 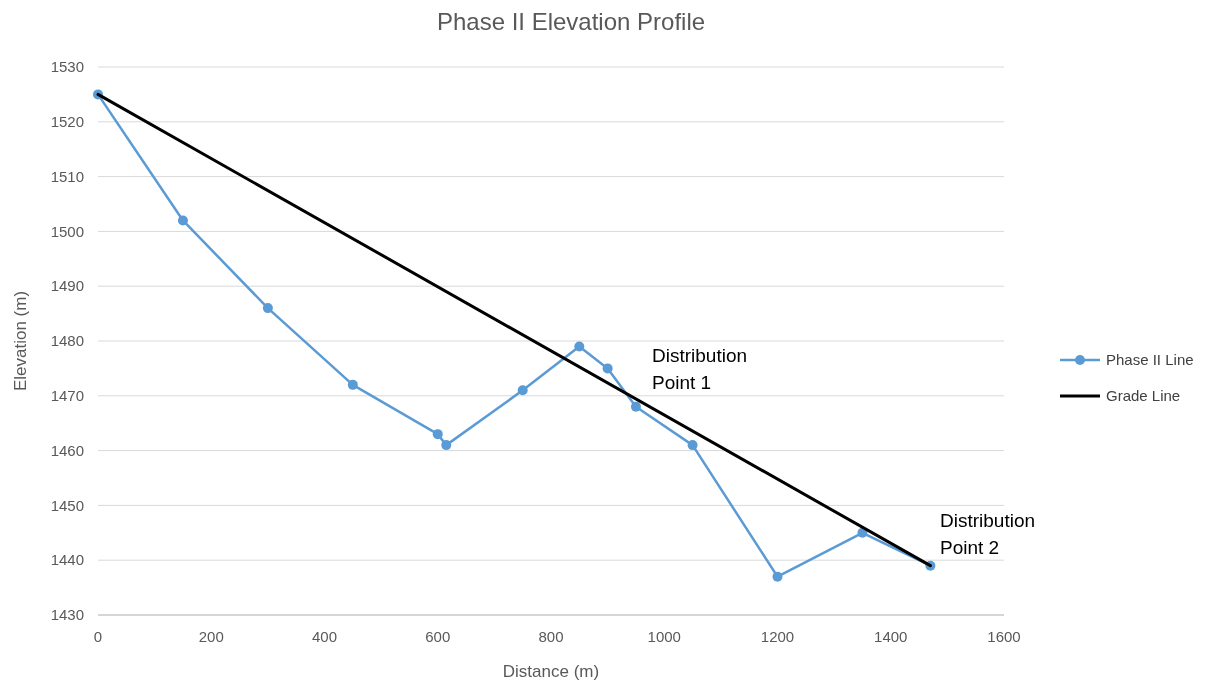 What do you see at coordinates (1004, 636) in the screenshot?
I see `x-tick-label: 1600` at bounding box center [1004, 636].